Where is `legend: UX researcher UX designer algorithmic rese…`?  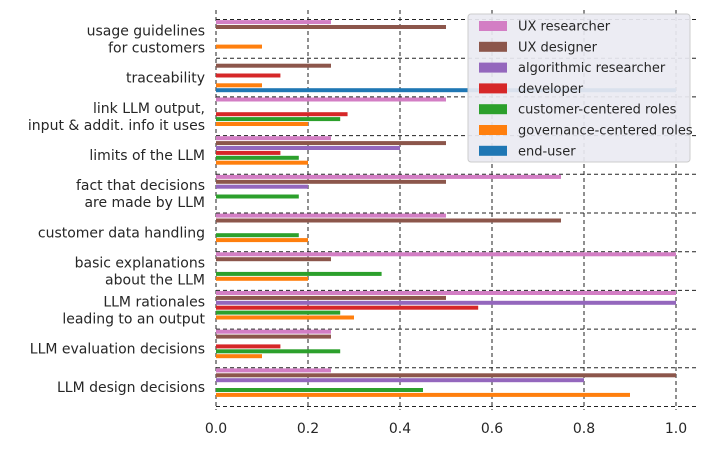 legend: UX researcher UX designer algorithmic rese… is located at coordinates (580, 88).